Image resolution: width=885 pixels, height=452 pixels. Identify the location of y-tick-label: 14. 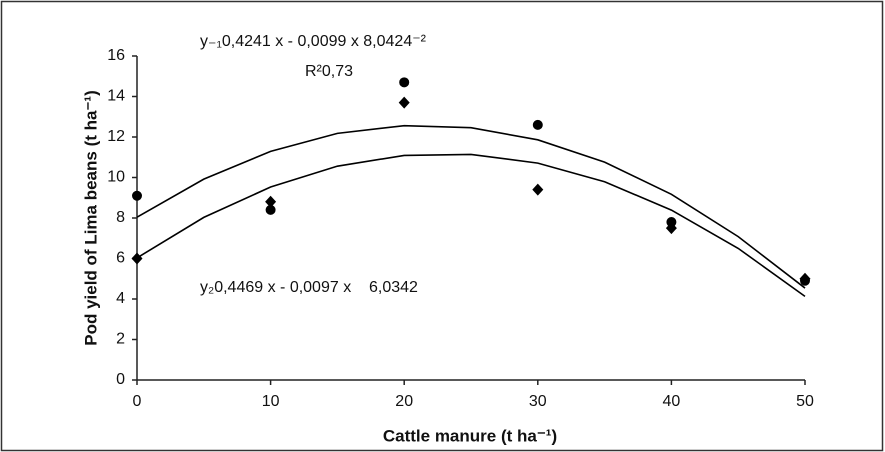
(116, 96).